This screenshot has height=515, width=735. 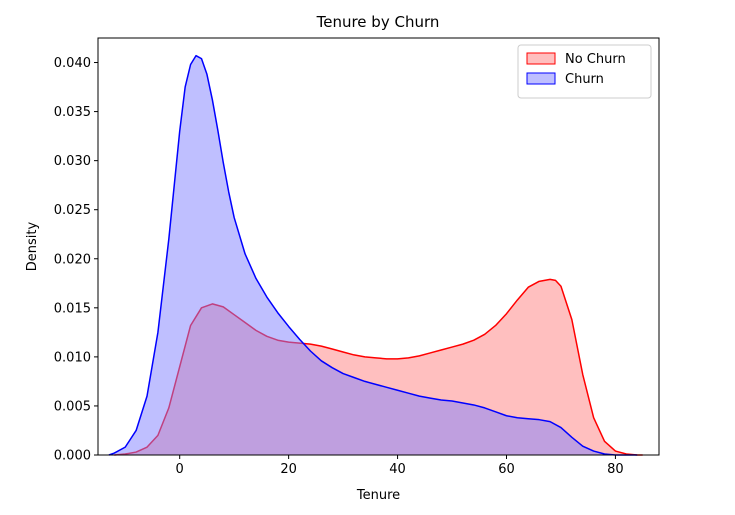 I want to click on legend-swatch-churn, so click(x=541, y=78).